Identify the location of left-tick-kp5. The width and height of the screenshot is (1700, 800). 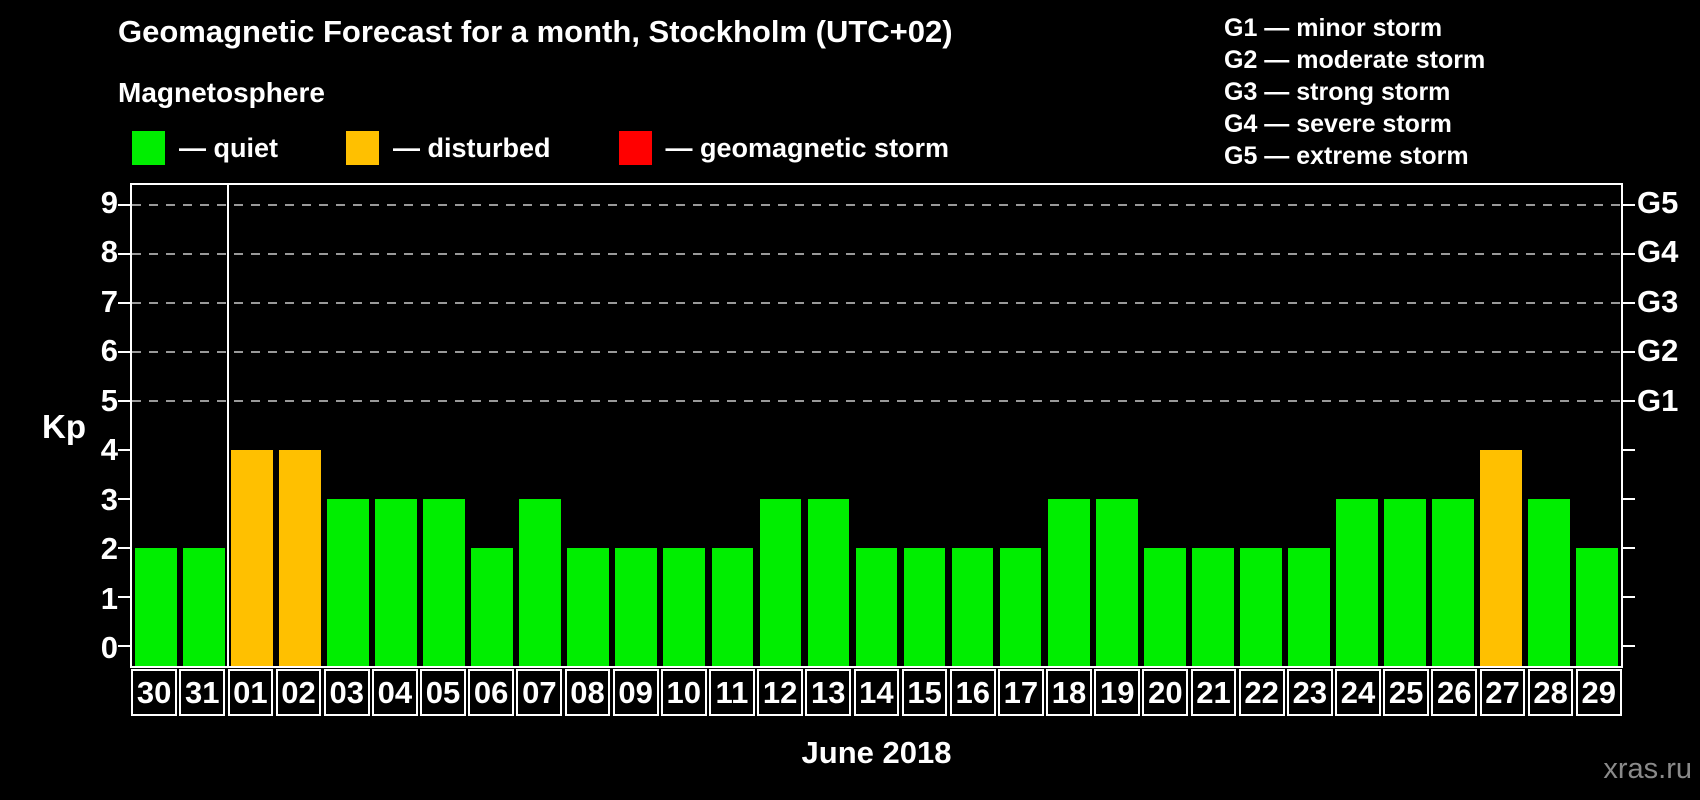
(124, 400).